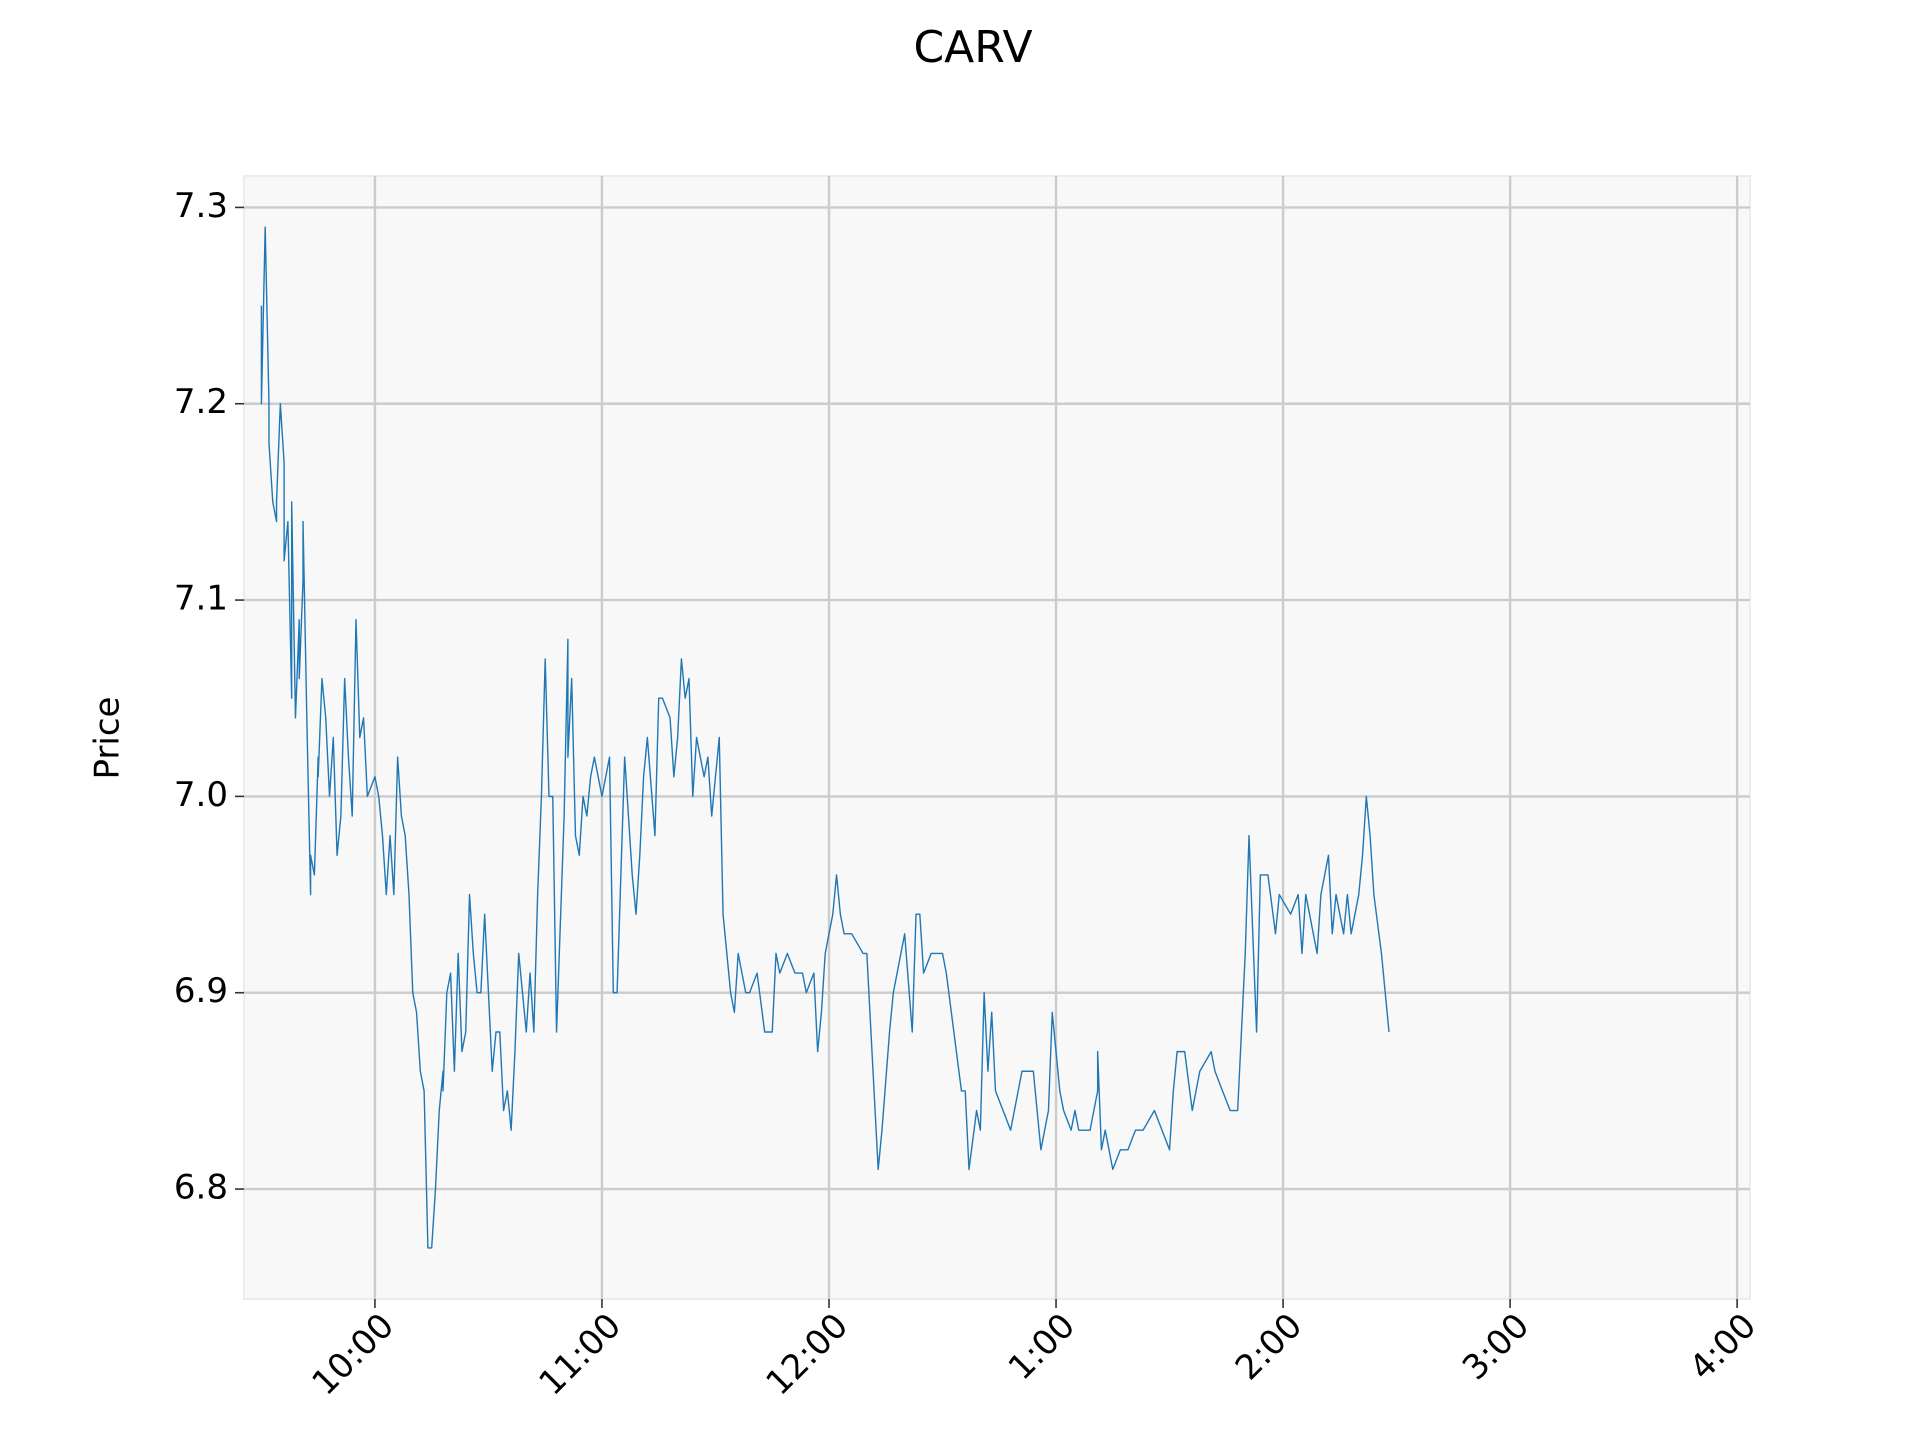  I want to click on x-tick-label: 3:00, so click(1496, 1347).